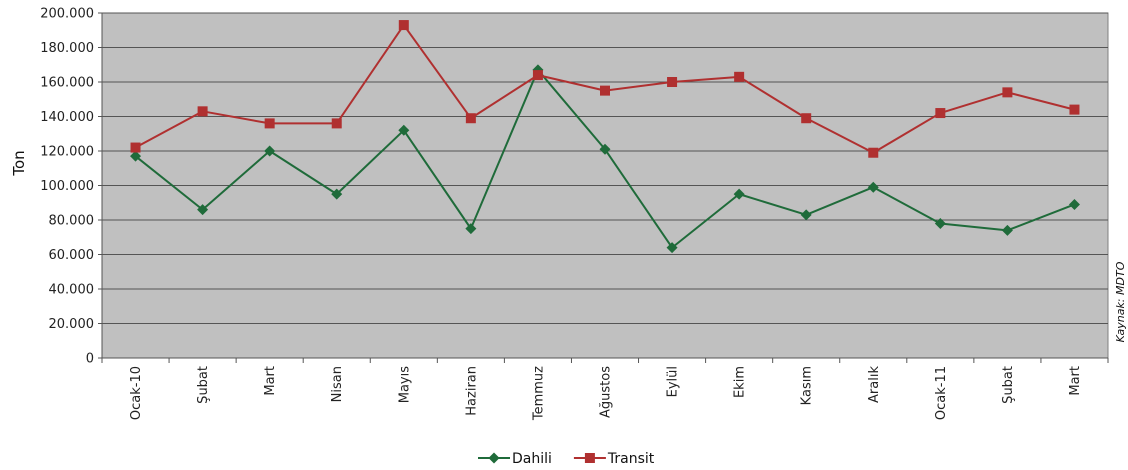  Describe the element at coordinates (566, 459) in the screenshot. I see `legend: Dahili Transit` at that location.